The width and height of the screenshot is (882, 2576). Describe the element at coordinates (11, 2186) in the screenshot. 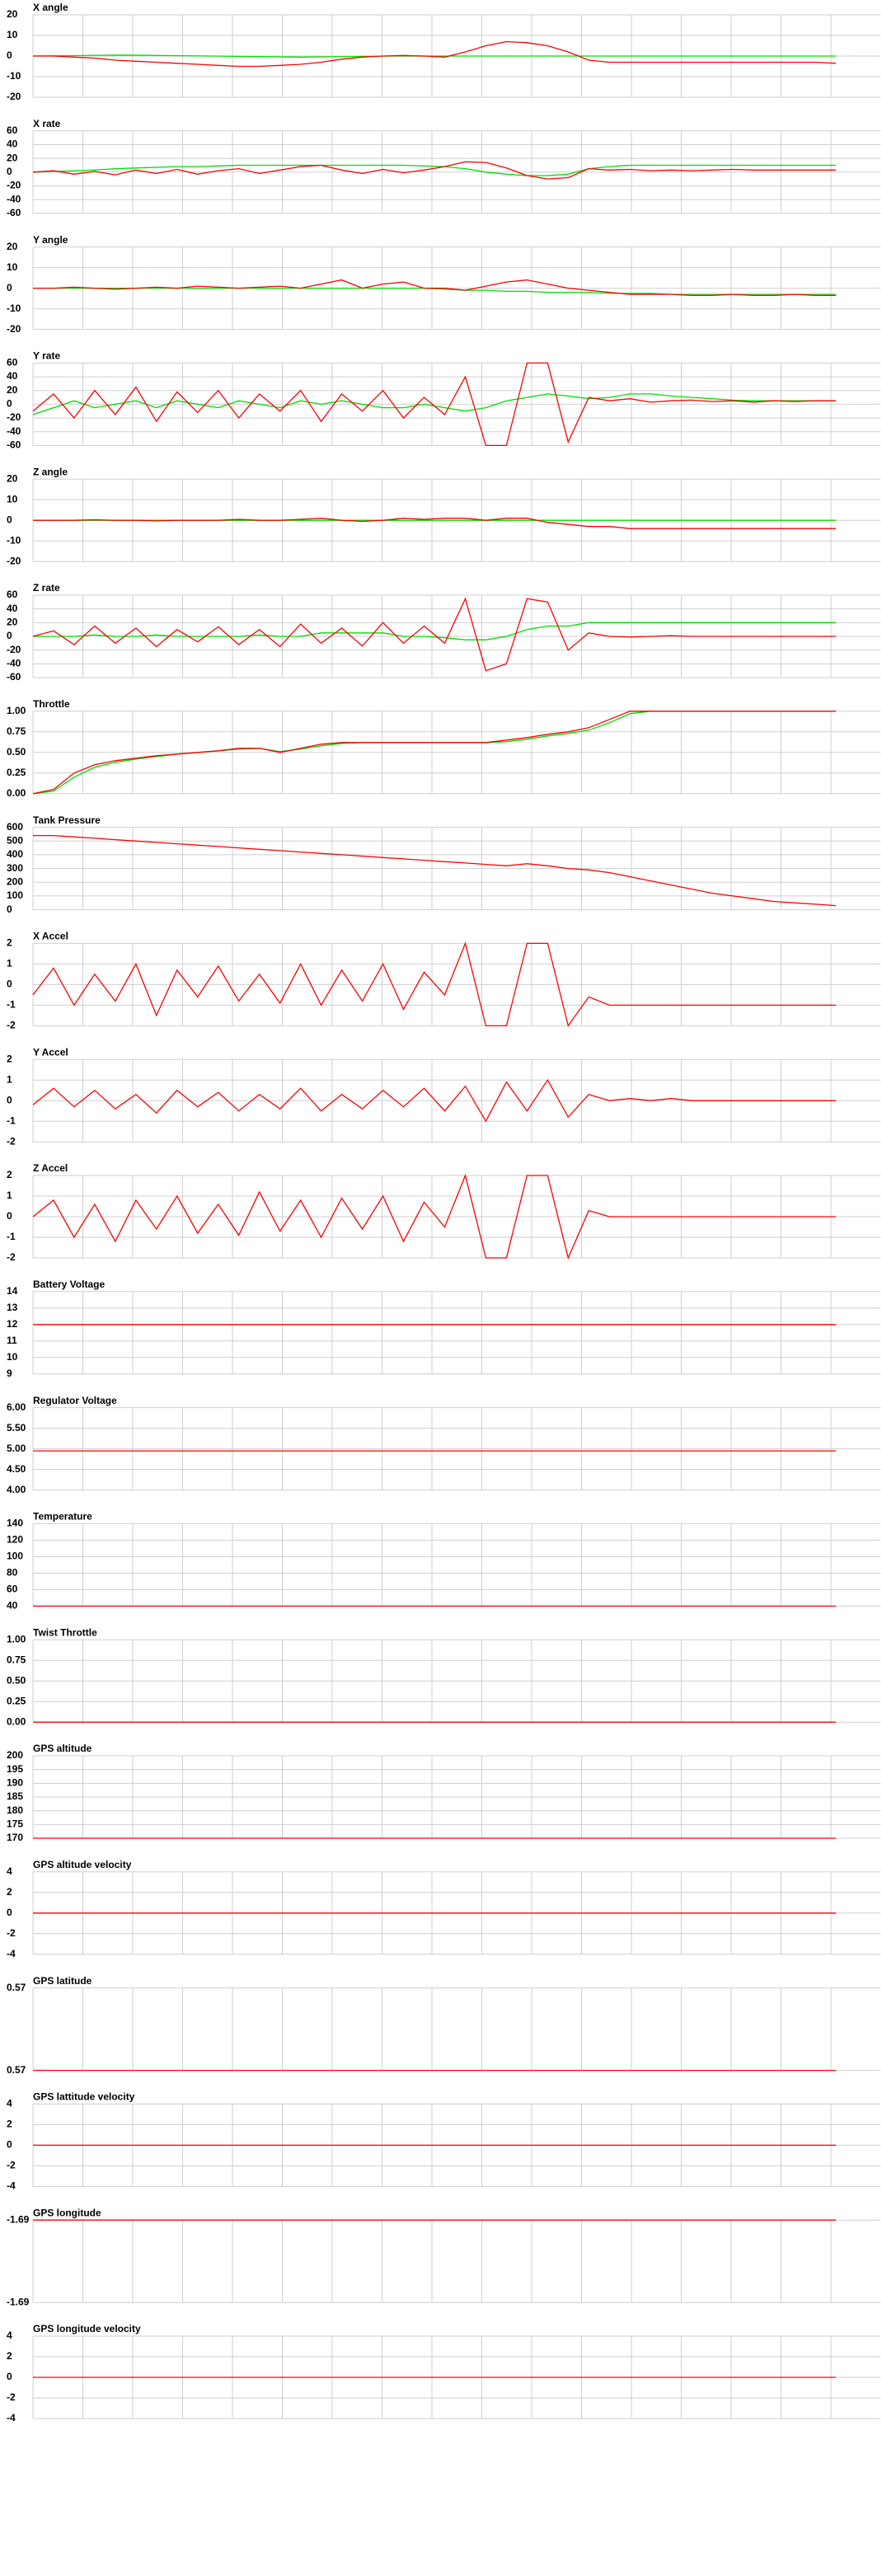

I see `y-tick-label: -4` at that location.